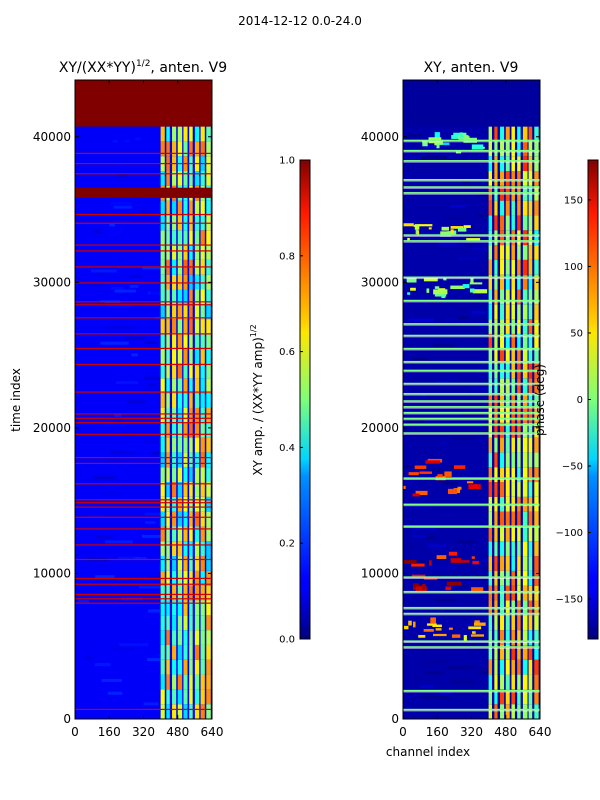 The image size is (600, 800). I want to click on flagged-block, so click(143, 192).